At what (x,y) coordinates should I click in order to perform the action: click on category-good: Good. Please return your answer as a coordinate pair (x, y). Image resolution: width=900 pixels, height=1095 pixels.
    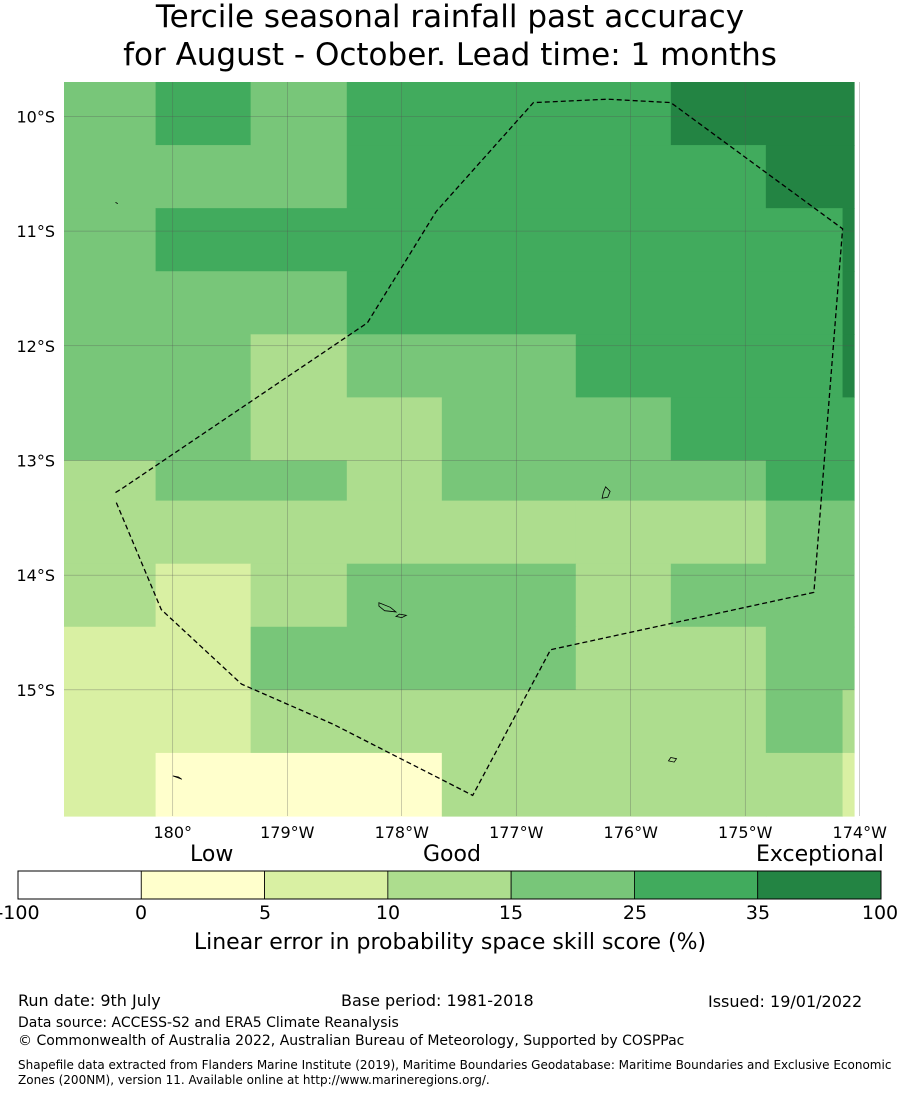
    Looking at the image, I should click on (452, 854).